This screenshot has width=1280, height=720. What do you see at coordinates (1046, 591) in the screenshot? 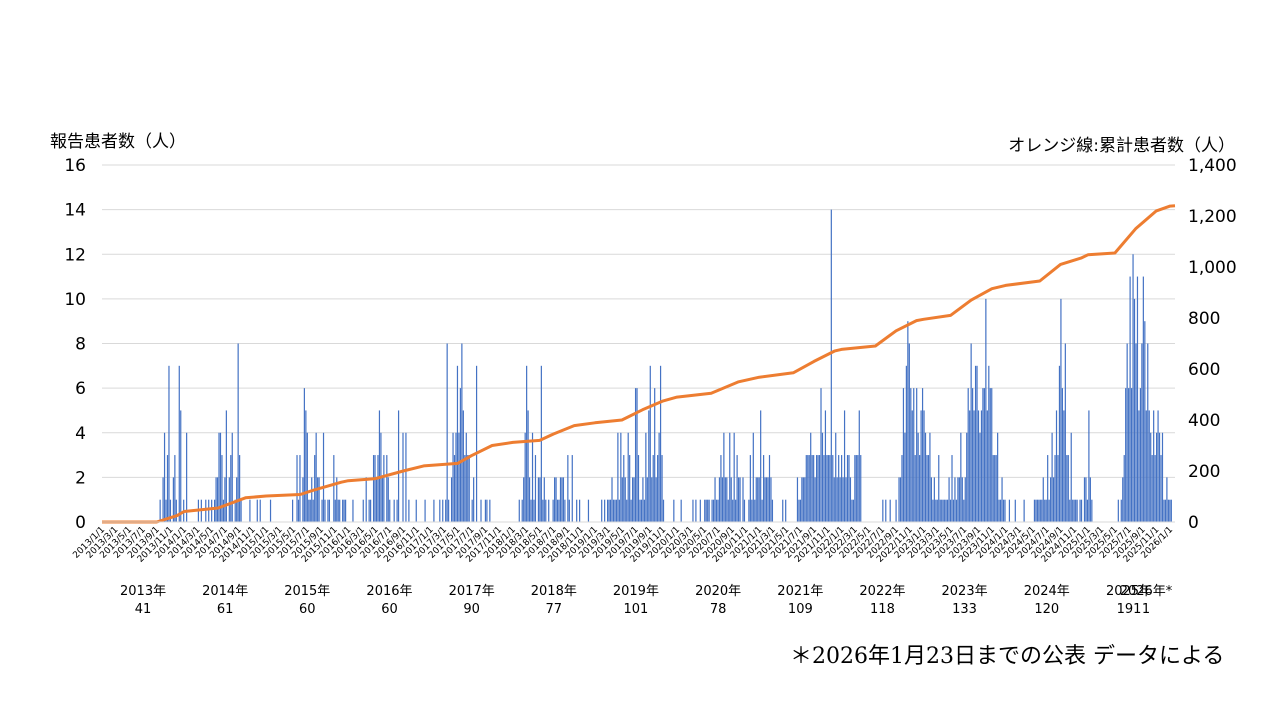
I see `year-label: 2024年` at bounding box center [1046, 591].